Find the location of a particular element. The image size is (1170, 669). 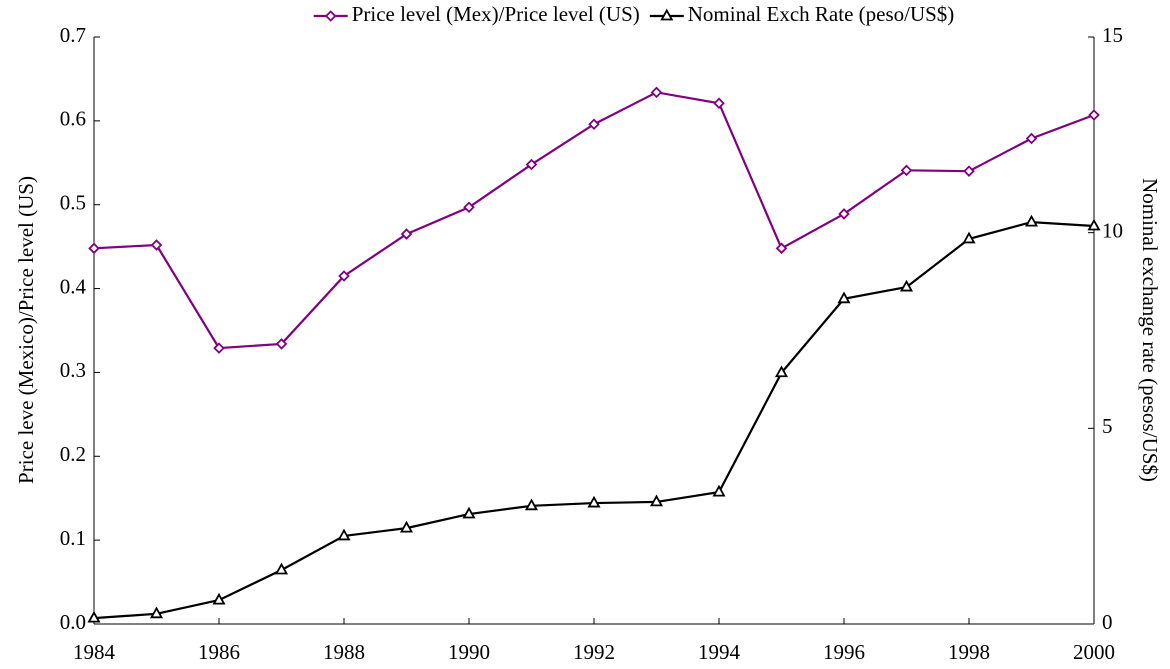

x-tick-label: 1984 is located at coordinates (94, 652).